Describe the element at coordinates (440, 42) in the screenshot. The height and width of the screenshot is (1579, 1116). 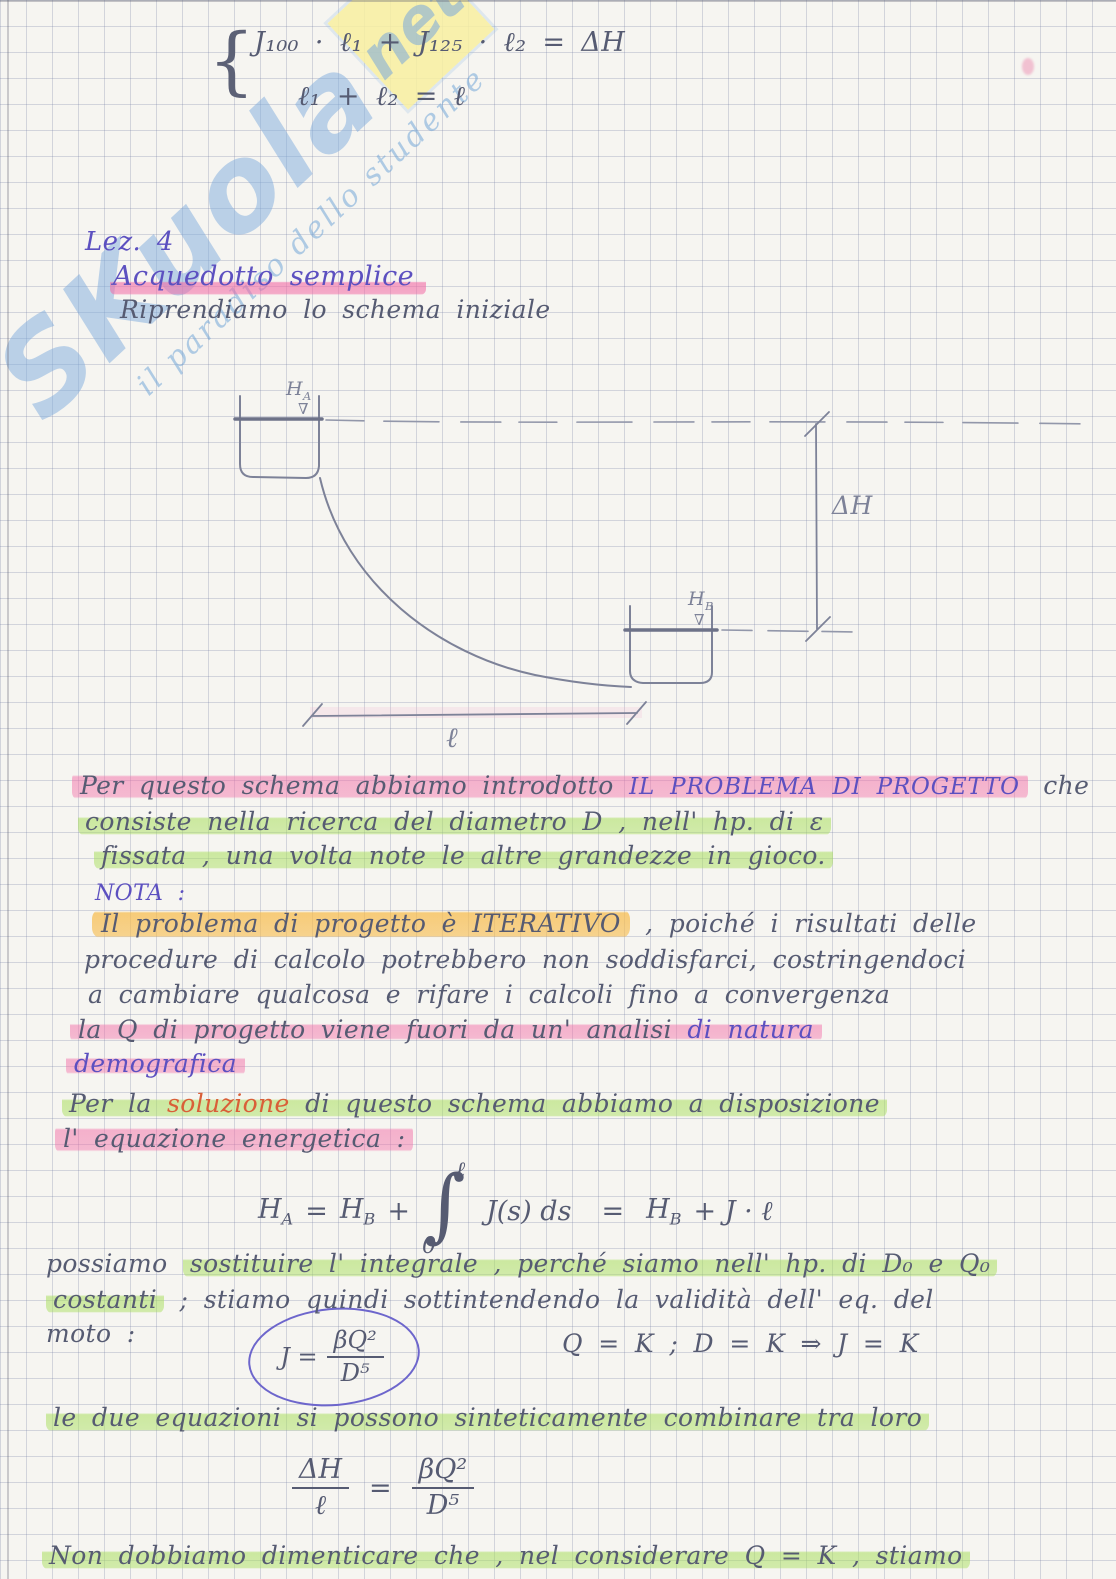
I see `system-equation-1: J₁₀₀ · ℓ₁ + J₁₂₅ · ℓ₂ = ΔH` at that location.